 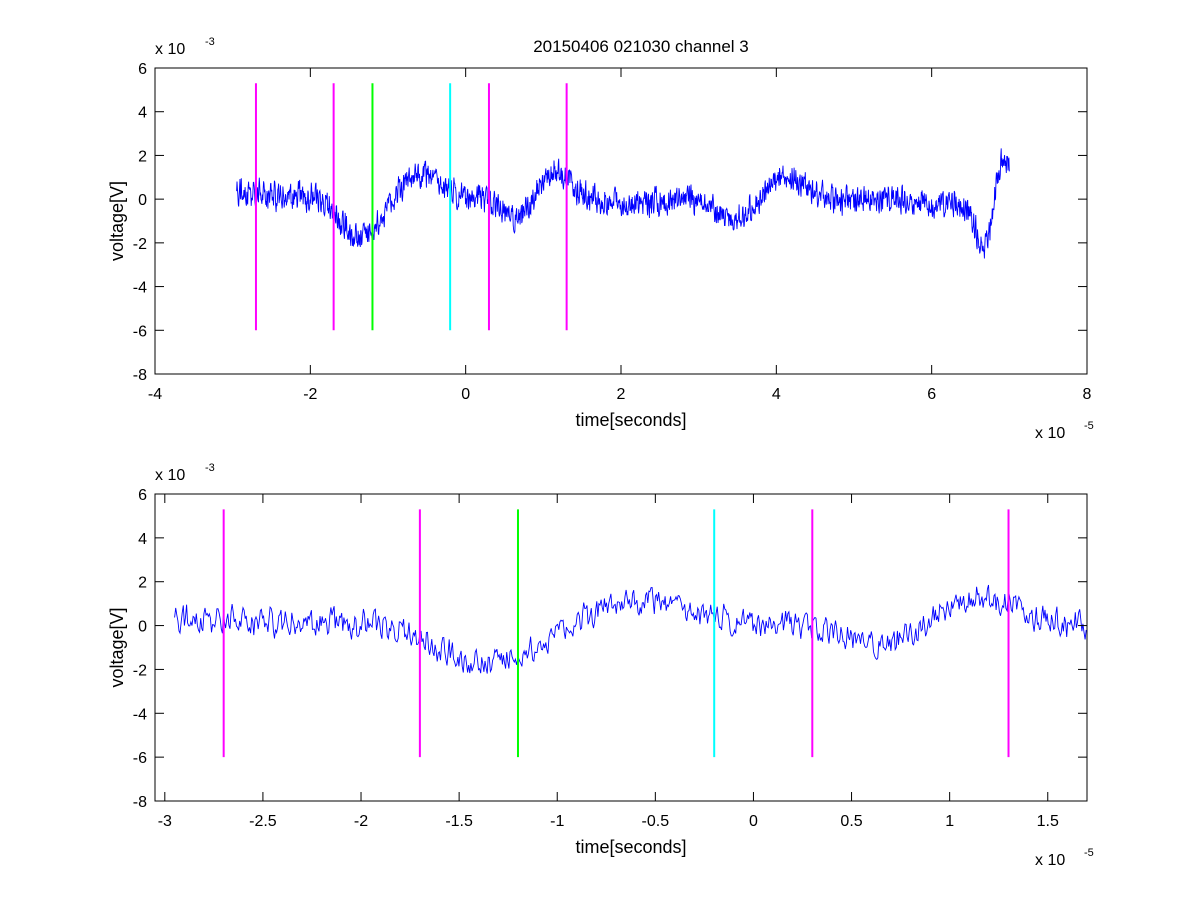 I want to click on x-tick-label: -3, so click(x=165, y=821).